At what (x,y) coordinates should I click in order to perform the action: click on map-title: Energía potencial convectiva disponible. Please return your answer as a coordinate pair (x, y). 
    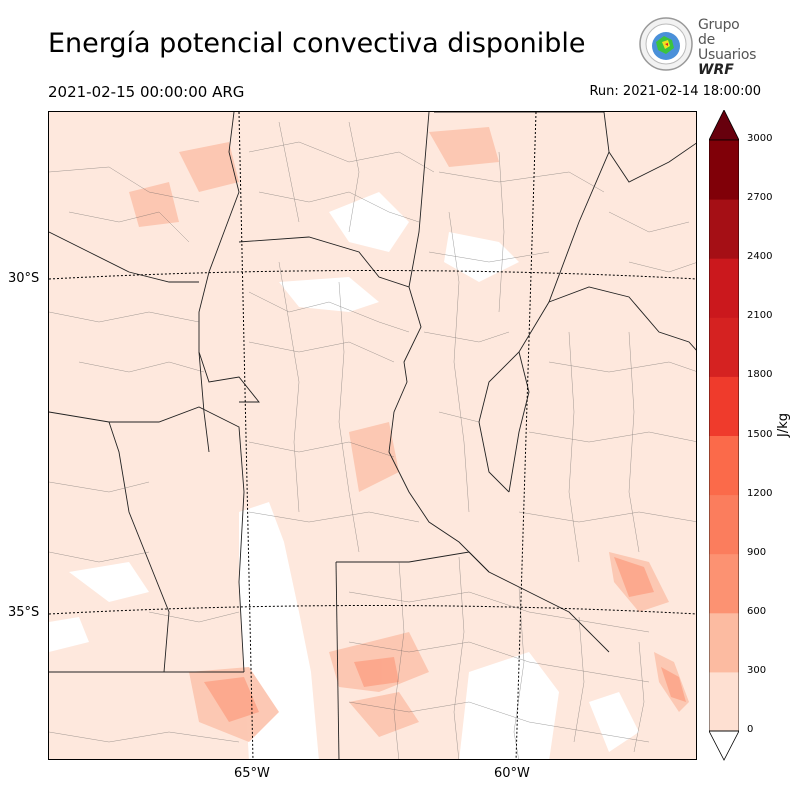
    Looking at the image, I should click on (317, 43).